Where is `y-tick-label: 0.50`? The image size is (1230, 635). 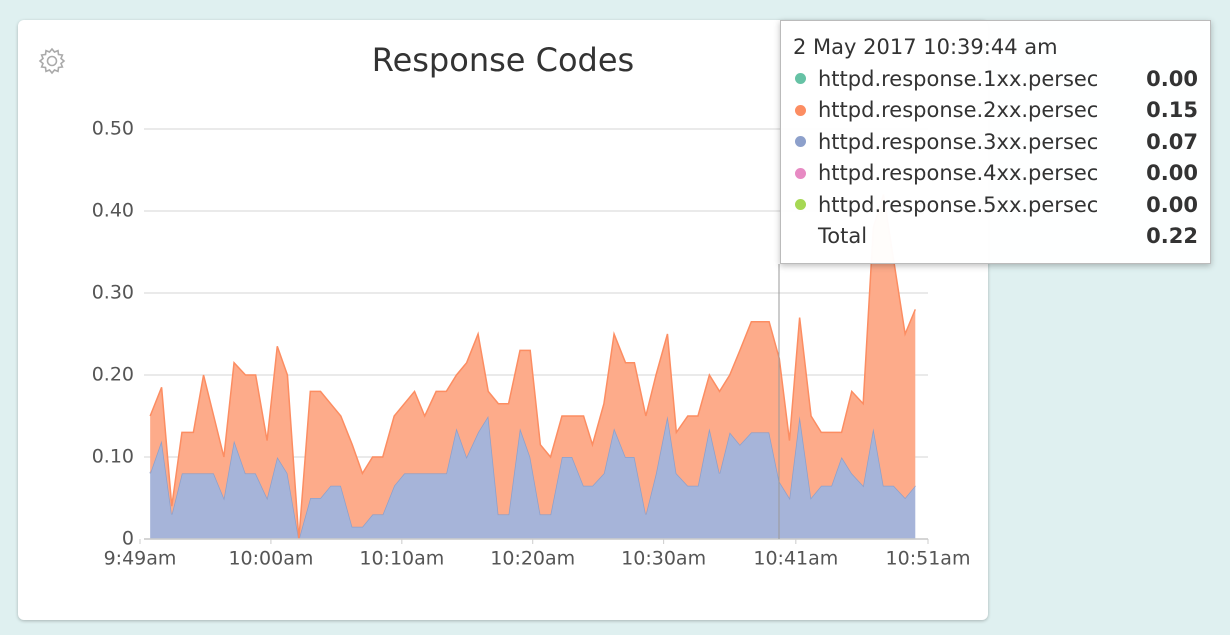
y-tick-label: 0.50 is located at coordinates (113, 129).